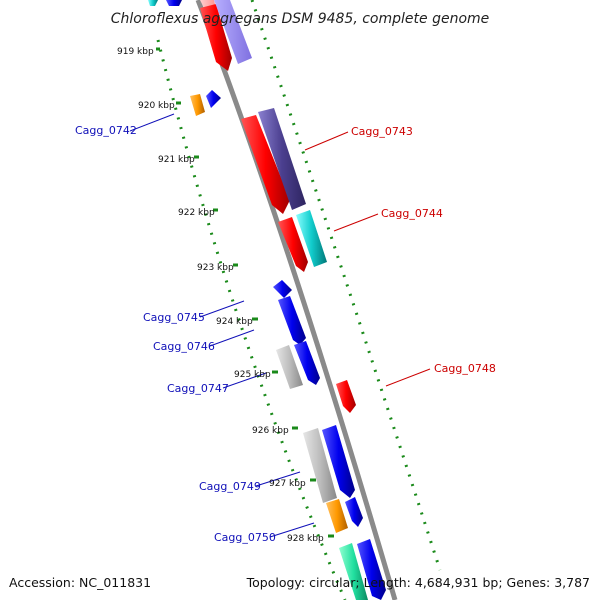  Describe the element at coordinates (198, 388) in the screenshot. I see `gene-label-cagg-0747: Cagg_0747` at that location.